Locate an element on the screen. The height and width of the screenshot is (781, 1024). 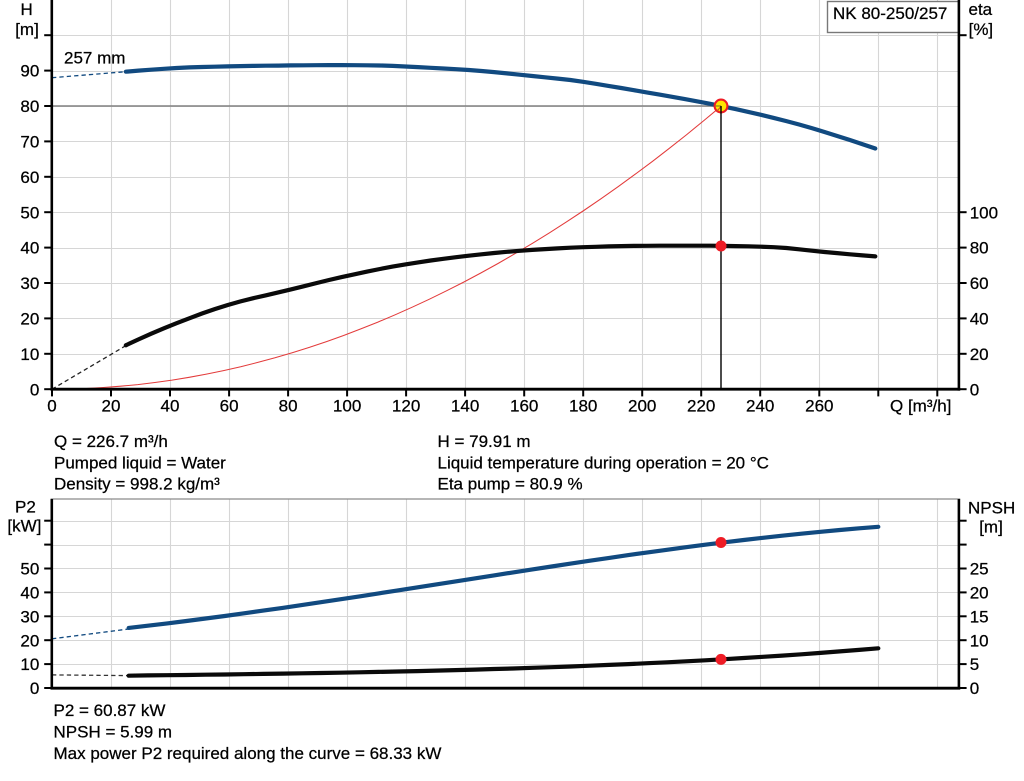
svg-text: NPSH is located at coordinates (991, 507).